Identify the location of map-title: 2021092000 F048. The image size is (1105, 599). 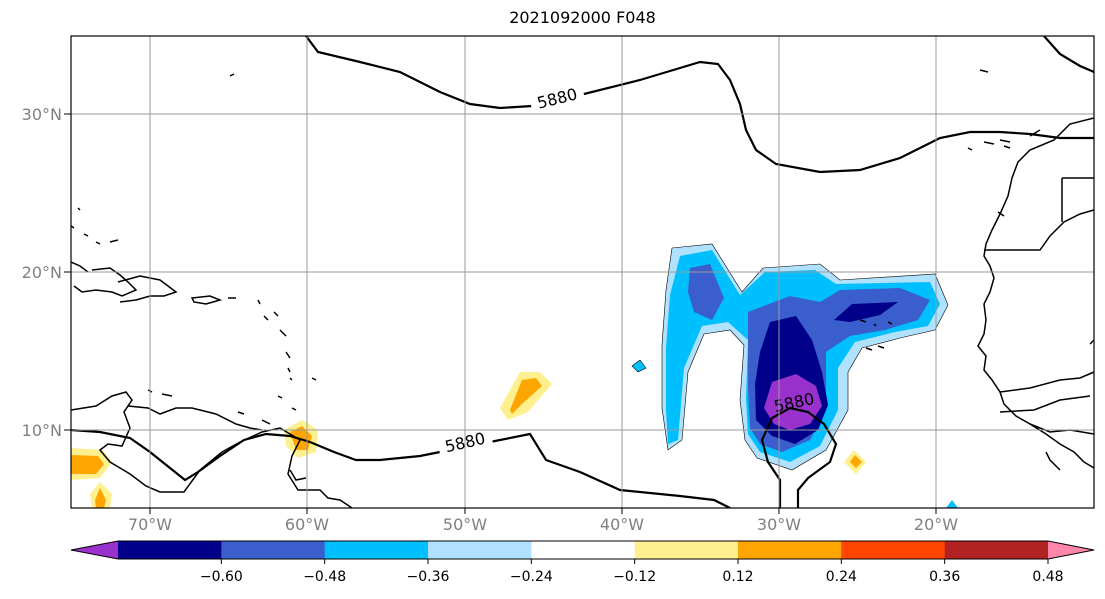
(582, 17).